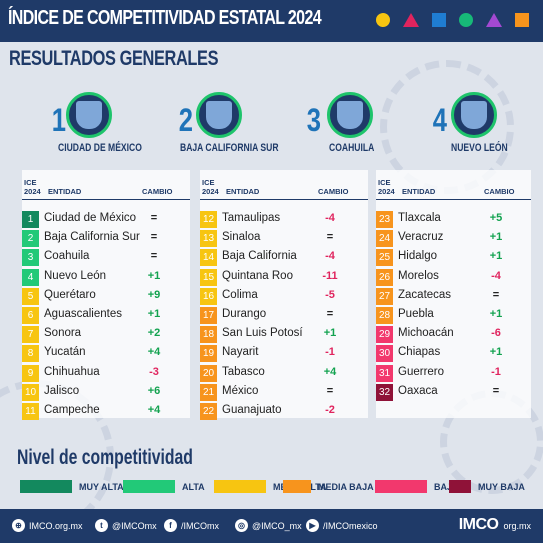 This screenshot has height=543, width=543. What do you see at coordinates (271, 21) in the screenshot?
I see `header-bar: ÍNDICE DE COMPETITIVIDAD ESTATAL 2024` at bounding box center [271, 21].